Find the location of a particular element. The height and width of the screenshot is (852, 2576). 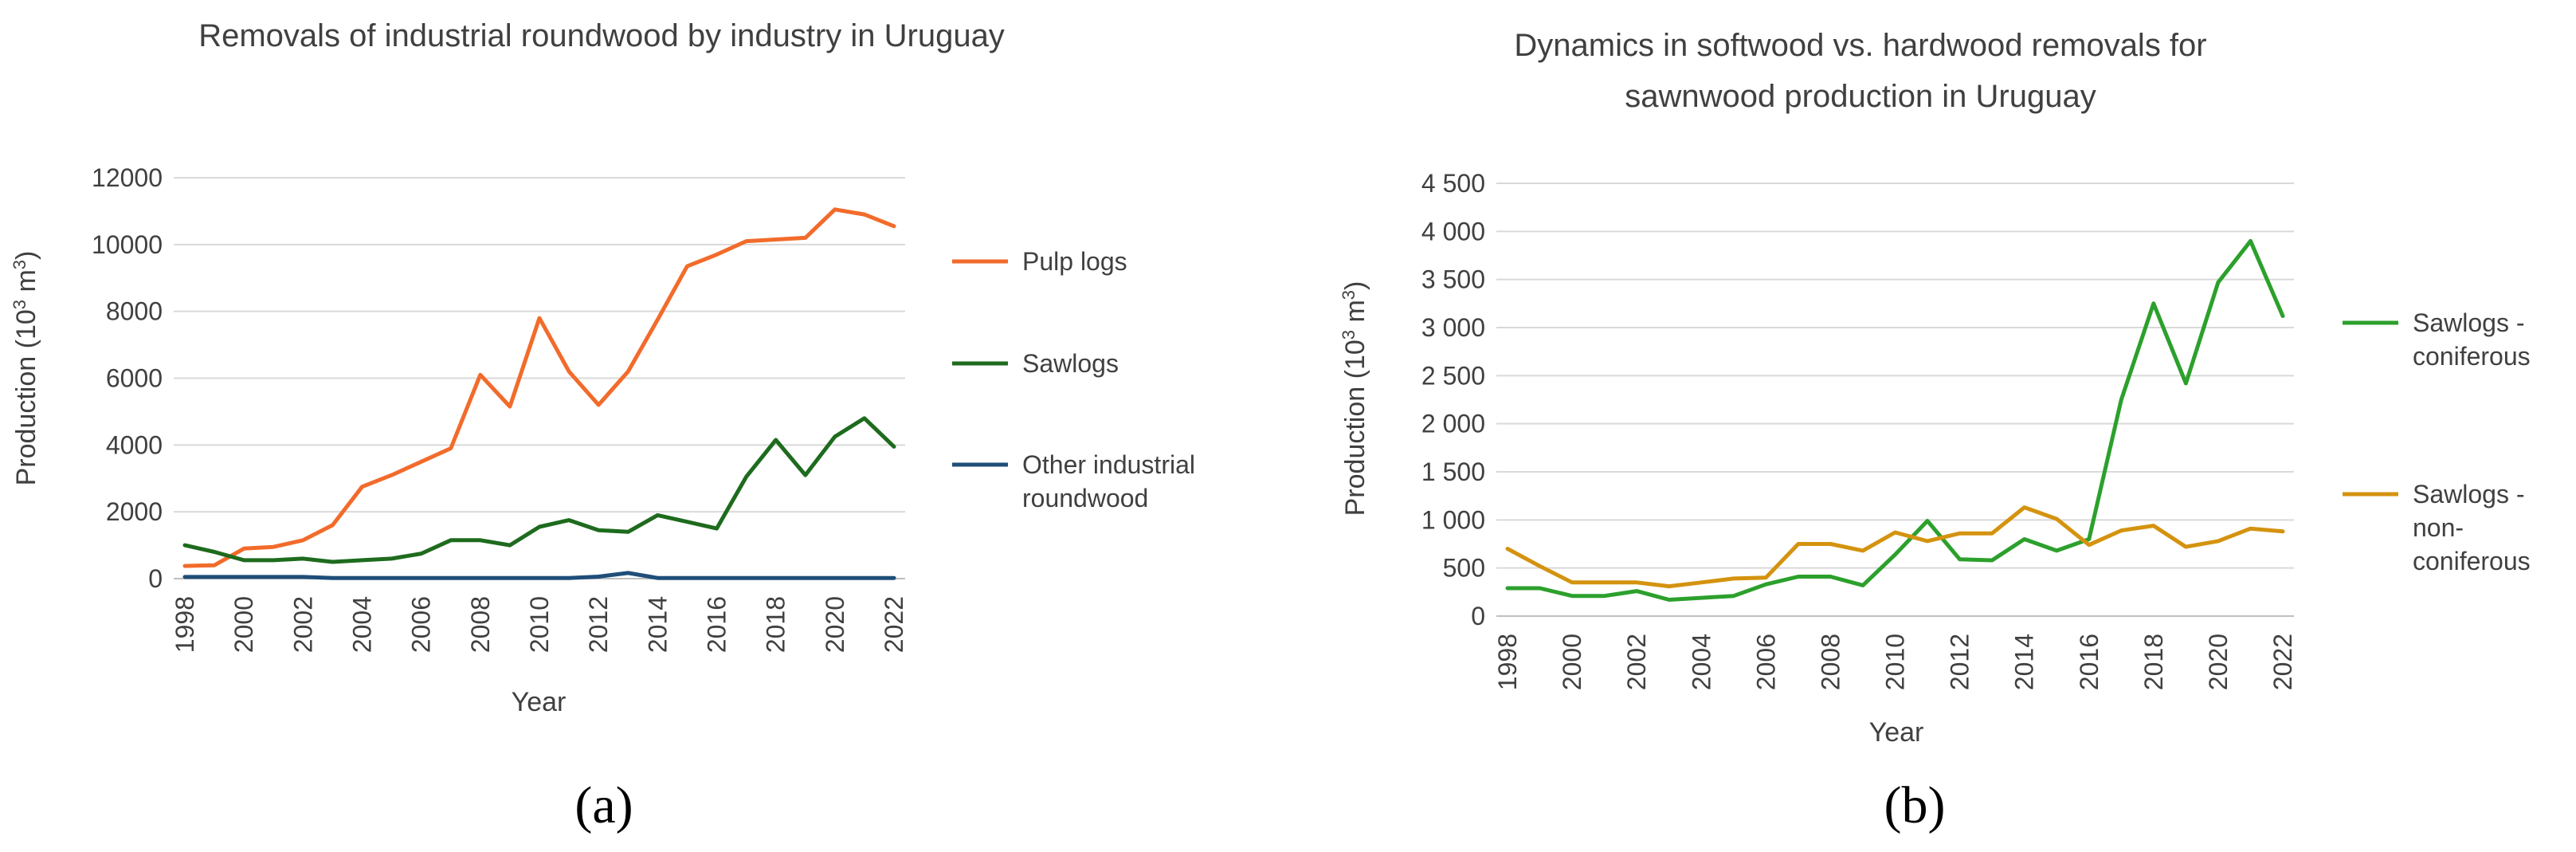

b-y-tick-label: 1 500 is located at coordinates (1453, 471).